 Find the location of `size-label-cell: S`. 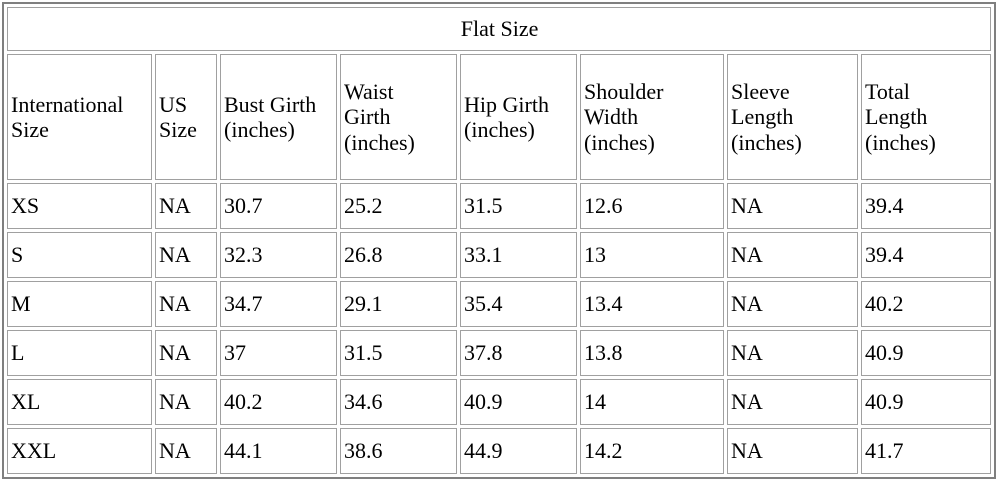

size-label-cell: S is located at coordinates (79, 255).